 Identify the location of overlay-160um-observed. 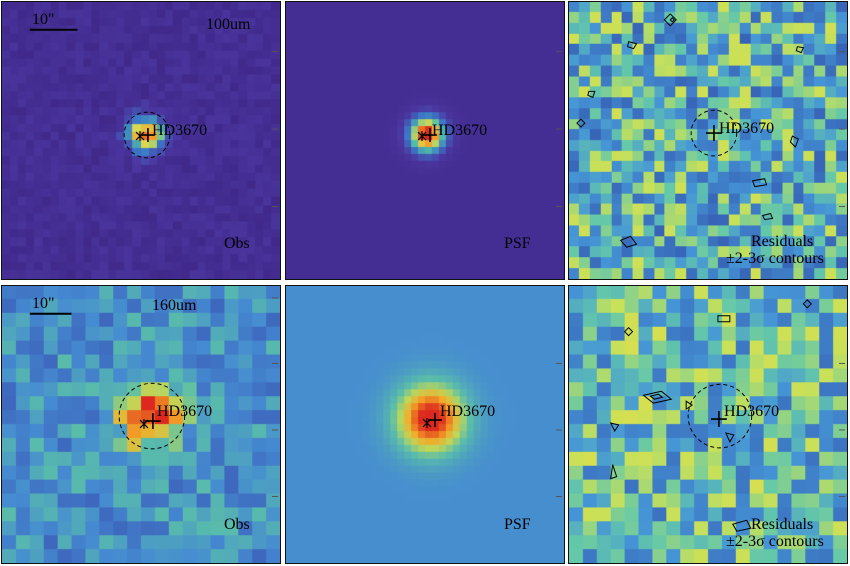
(154, 397).